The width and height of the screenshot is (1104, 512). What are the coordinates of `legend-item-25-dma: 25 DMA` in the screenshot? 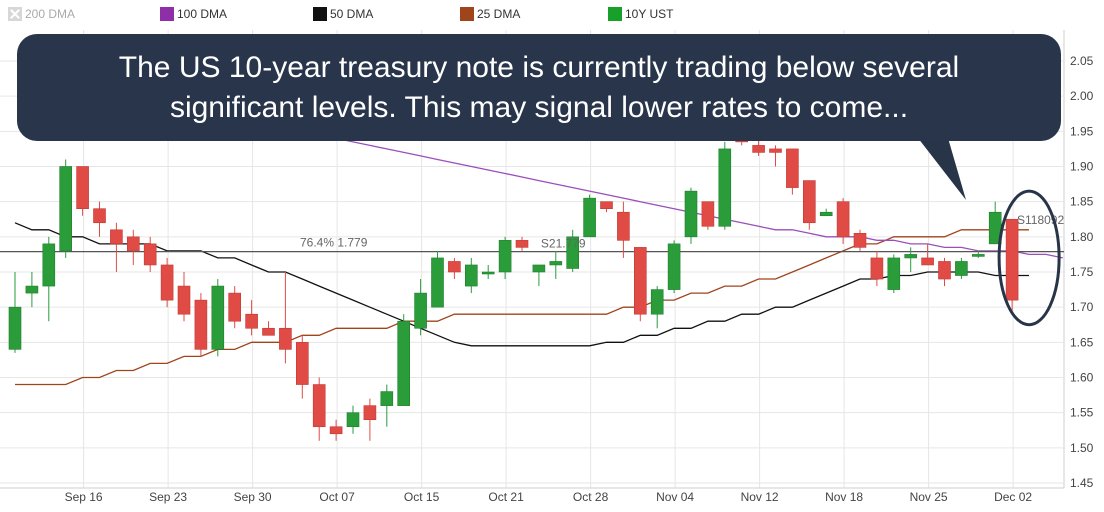 It's located at (490, 14).